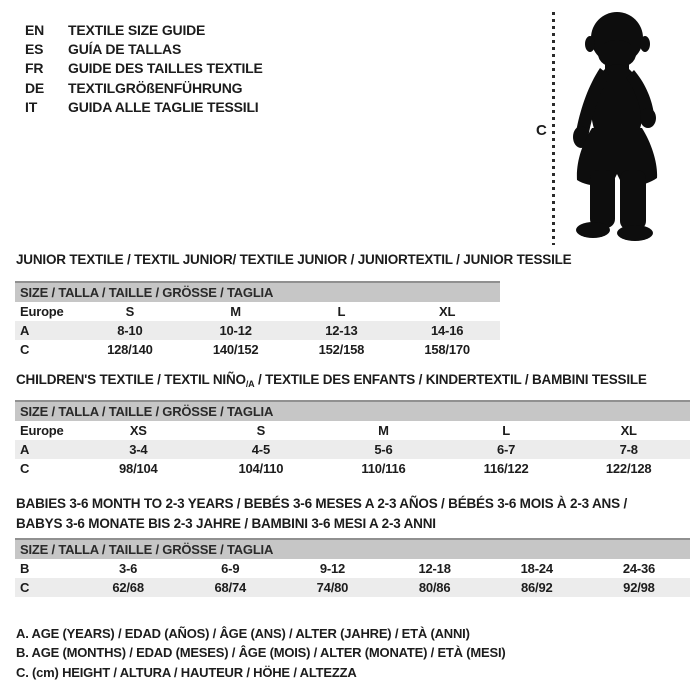  I want to click on size-cell: 128/140, so click(130, 349).